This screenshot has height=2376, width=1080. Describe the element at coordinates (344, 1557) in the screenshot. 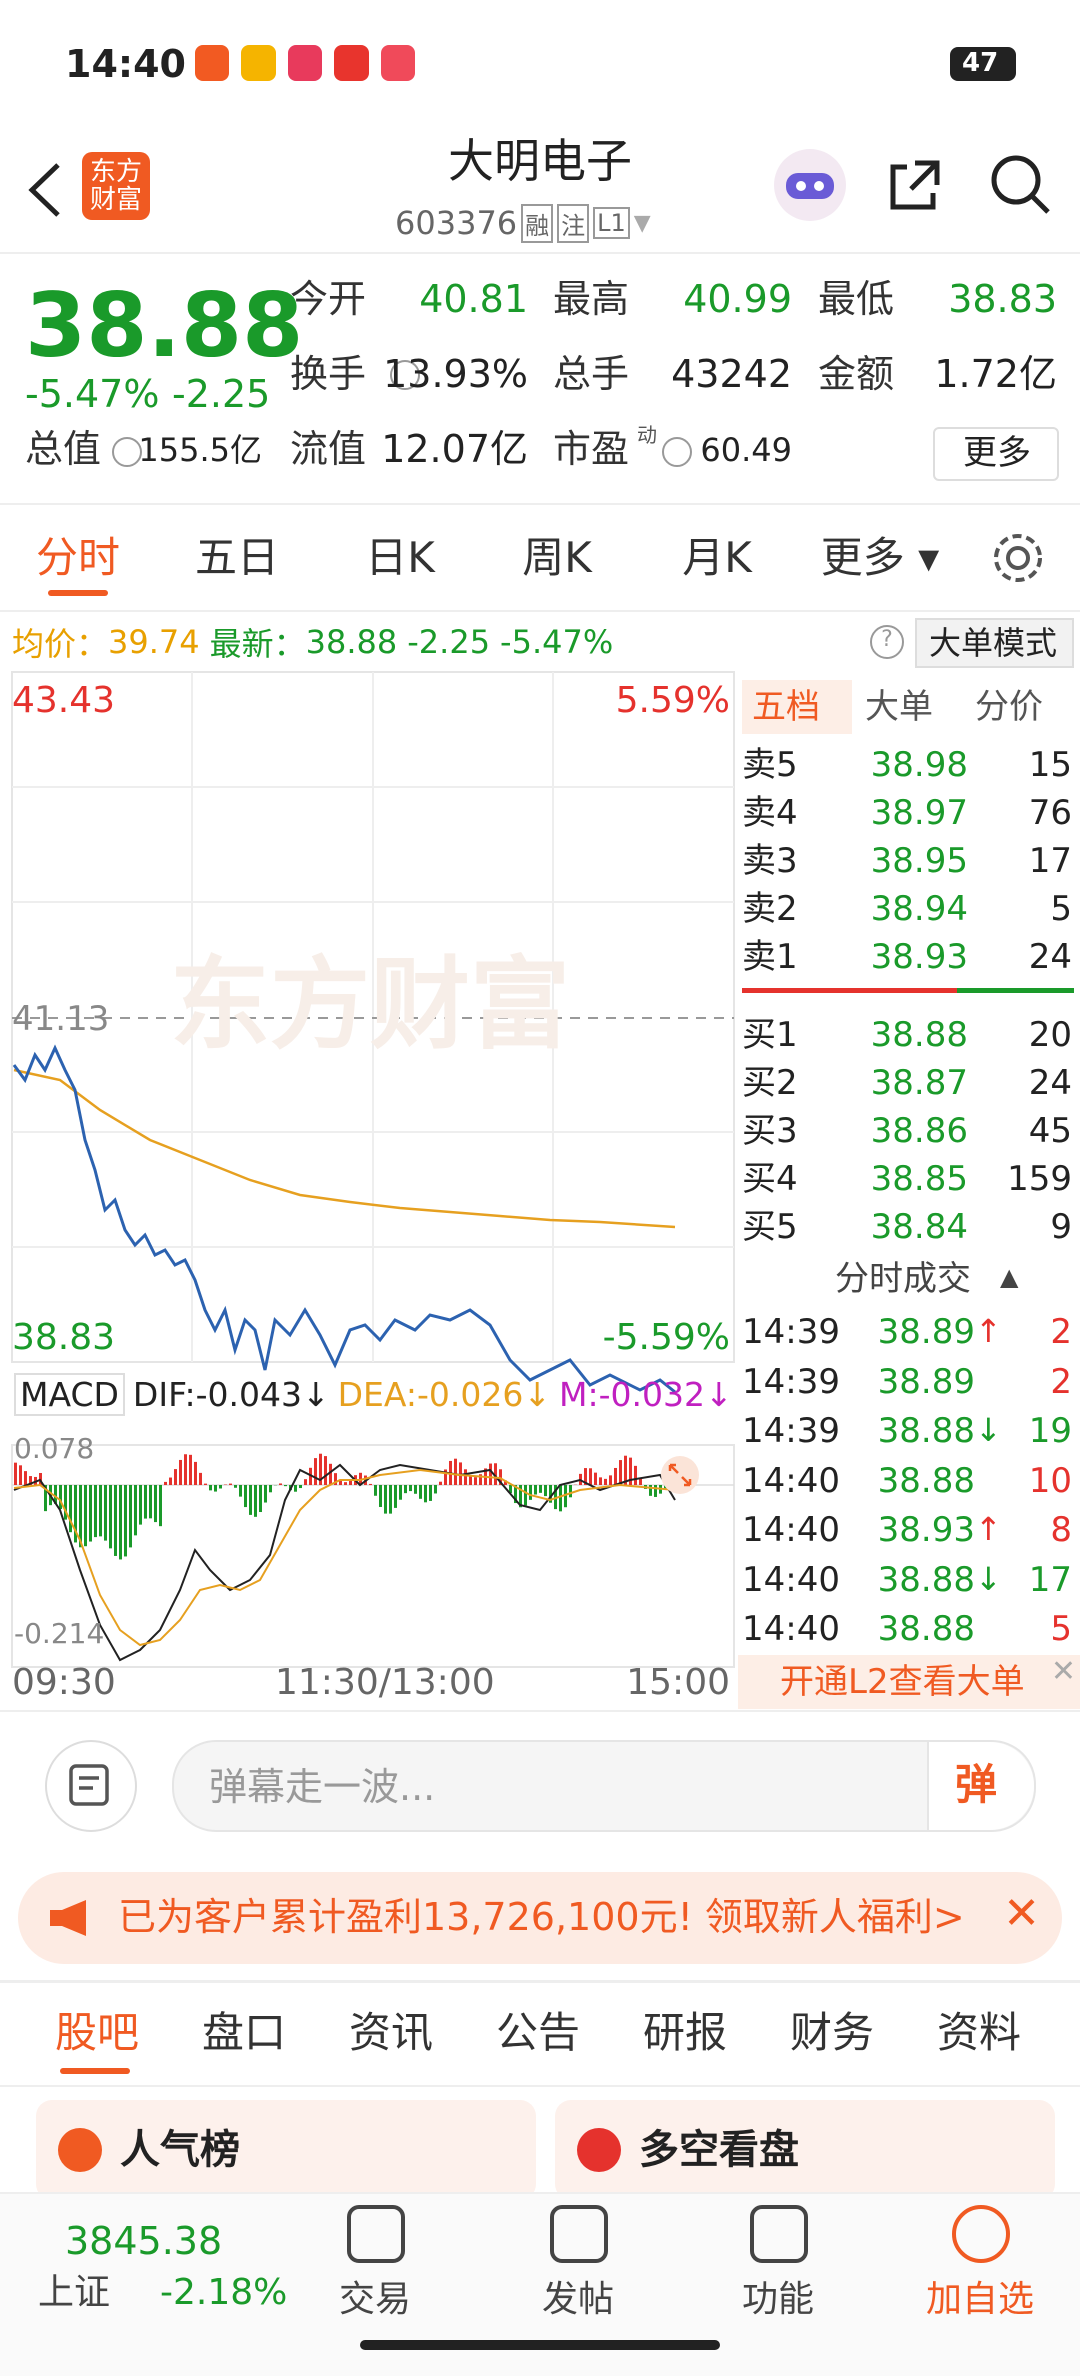

I see `dea-line` at that location.